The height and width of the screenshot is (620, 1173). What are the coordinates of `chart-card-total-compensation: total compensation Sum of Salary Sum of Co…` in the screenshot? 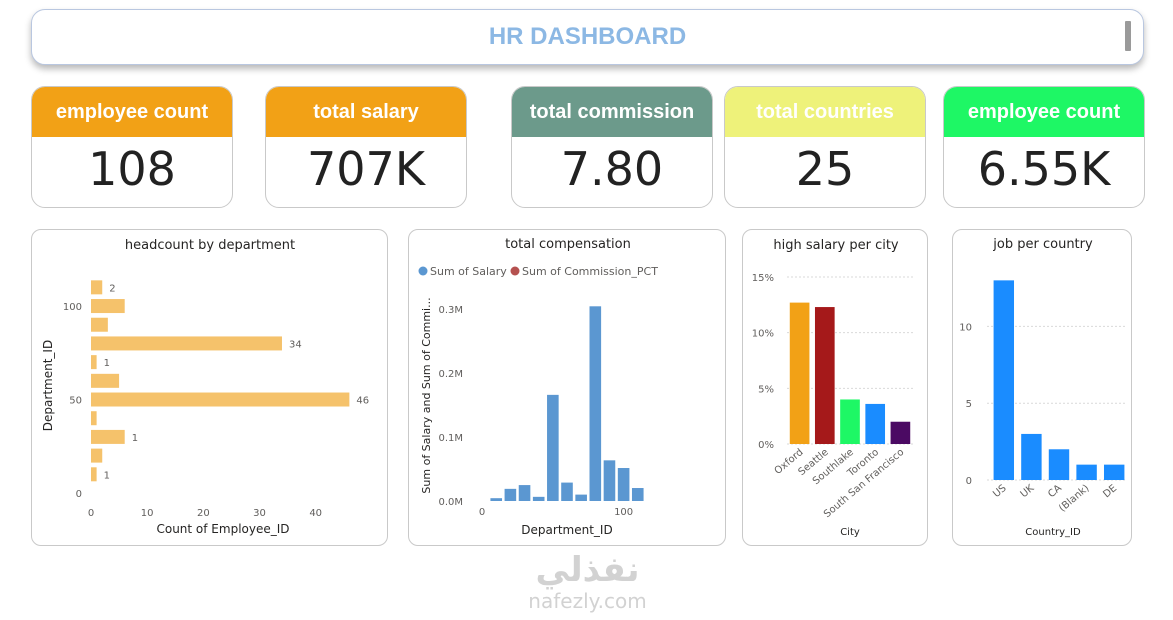 It's located at (567, 387).